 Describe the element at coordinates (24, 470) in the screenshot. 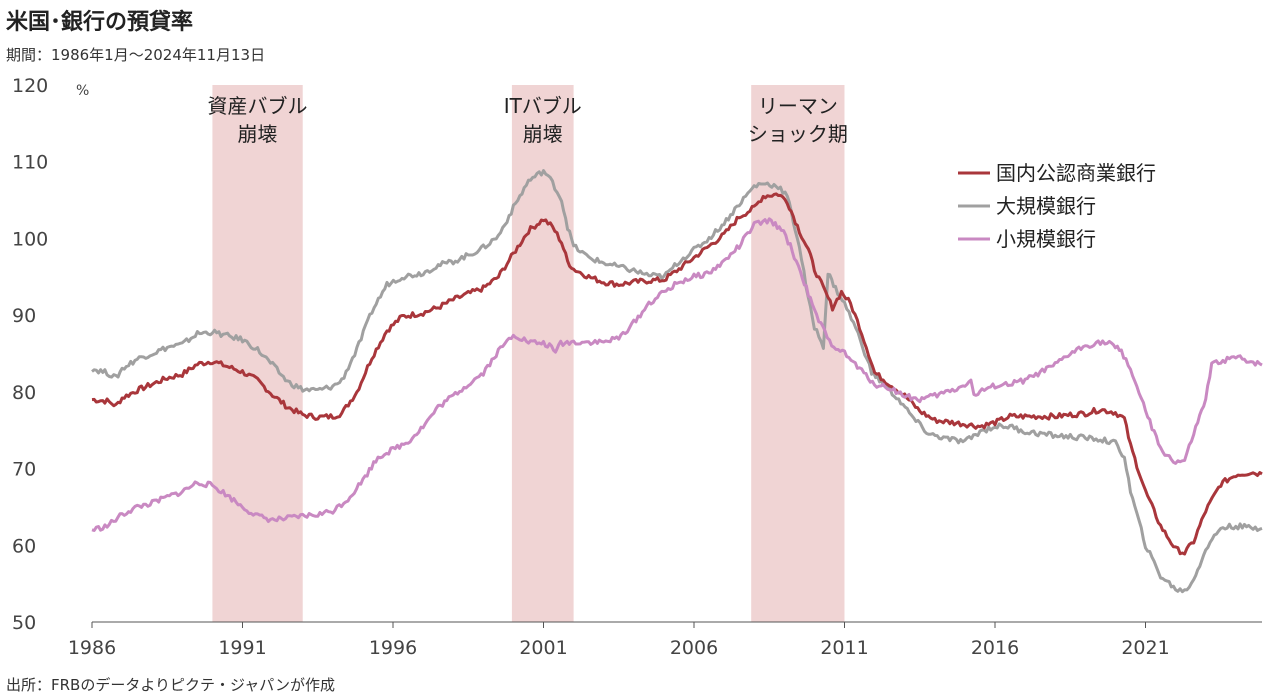

I see `y-tick-label: 70` at that location.